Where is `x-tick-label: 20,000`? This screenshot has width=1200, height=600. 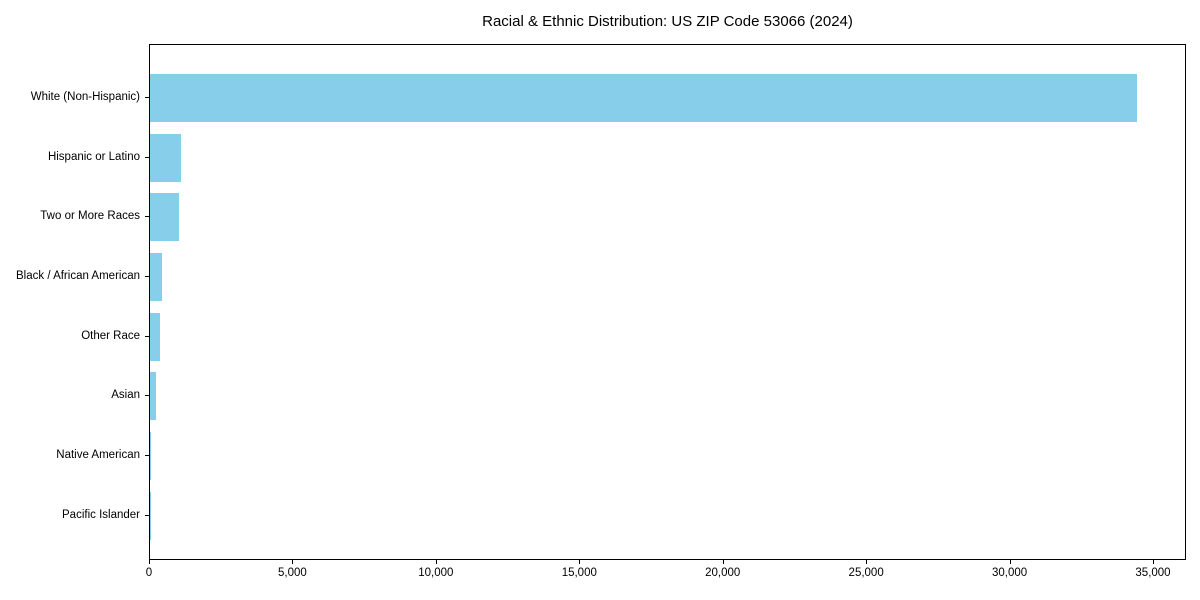 x-tick-label: 20,000 is located at coordinates (723, 573).